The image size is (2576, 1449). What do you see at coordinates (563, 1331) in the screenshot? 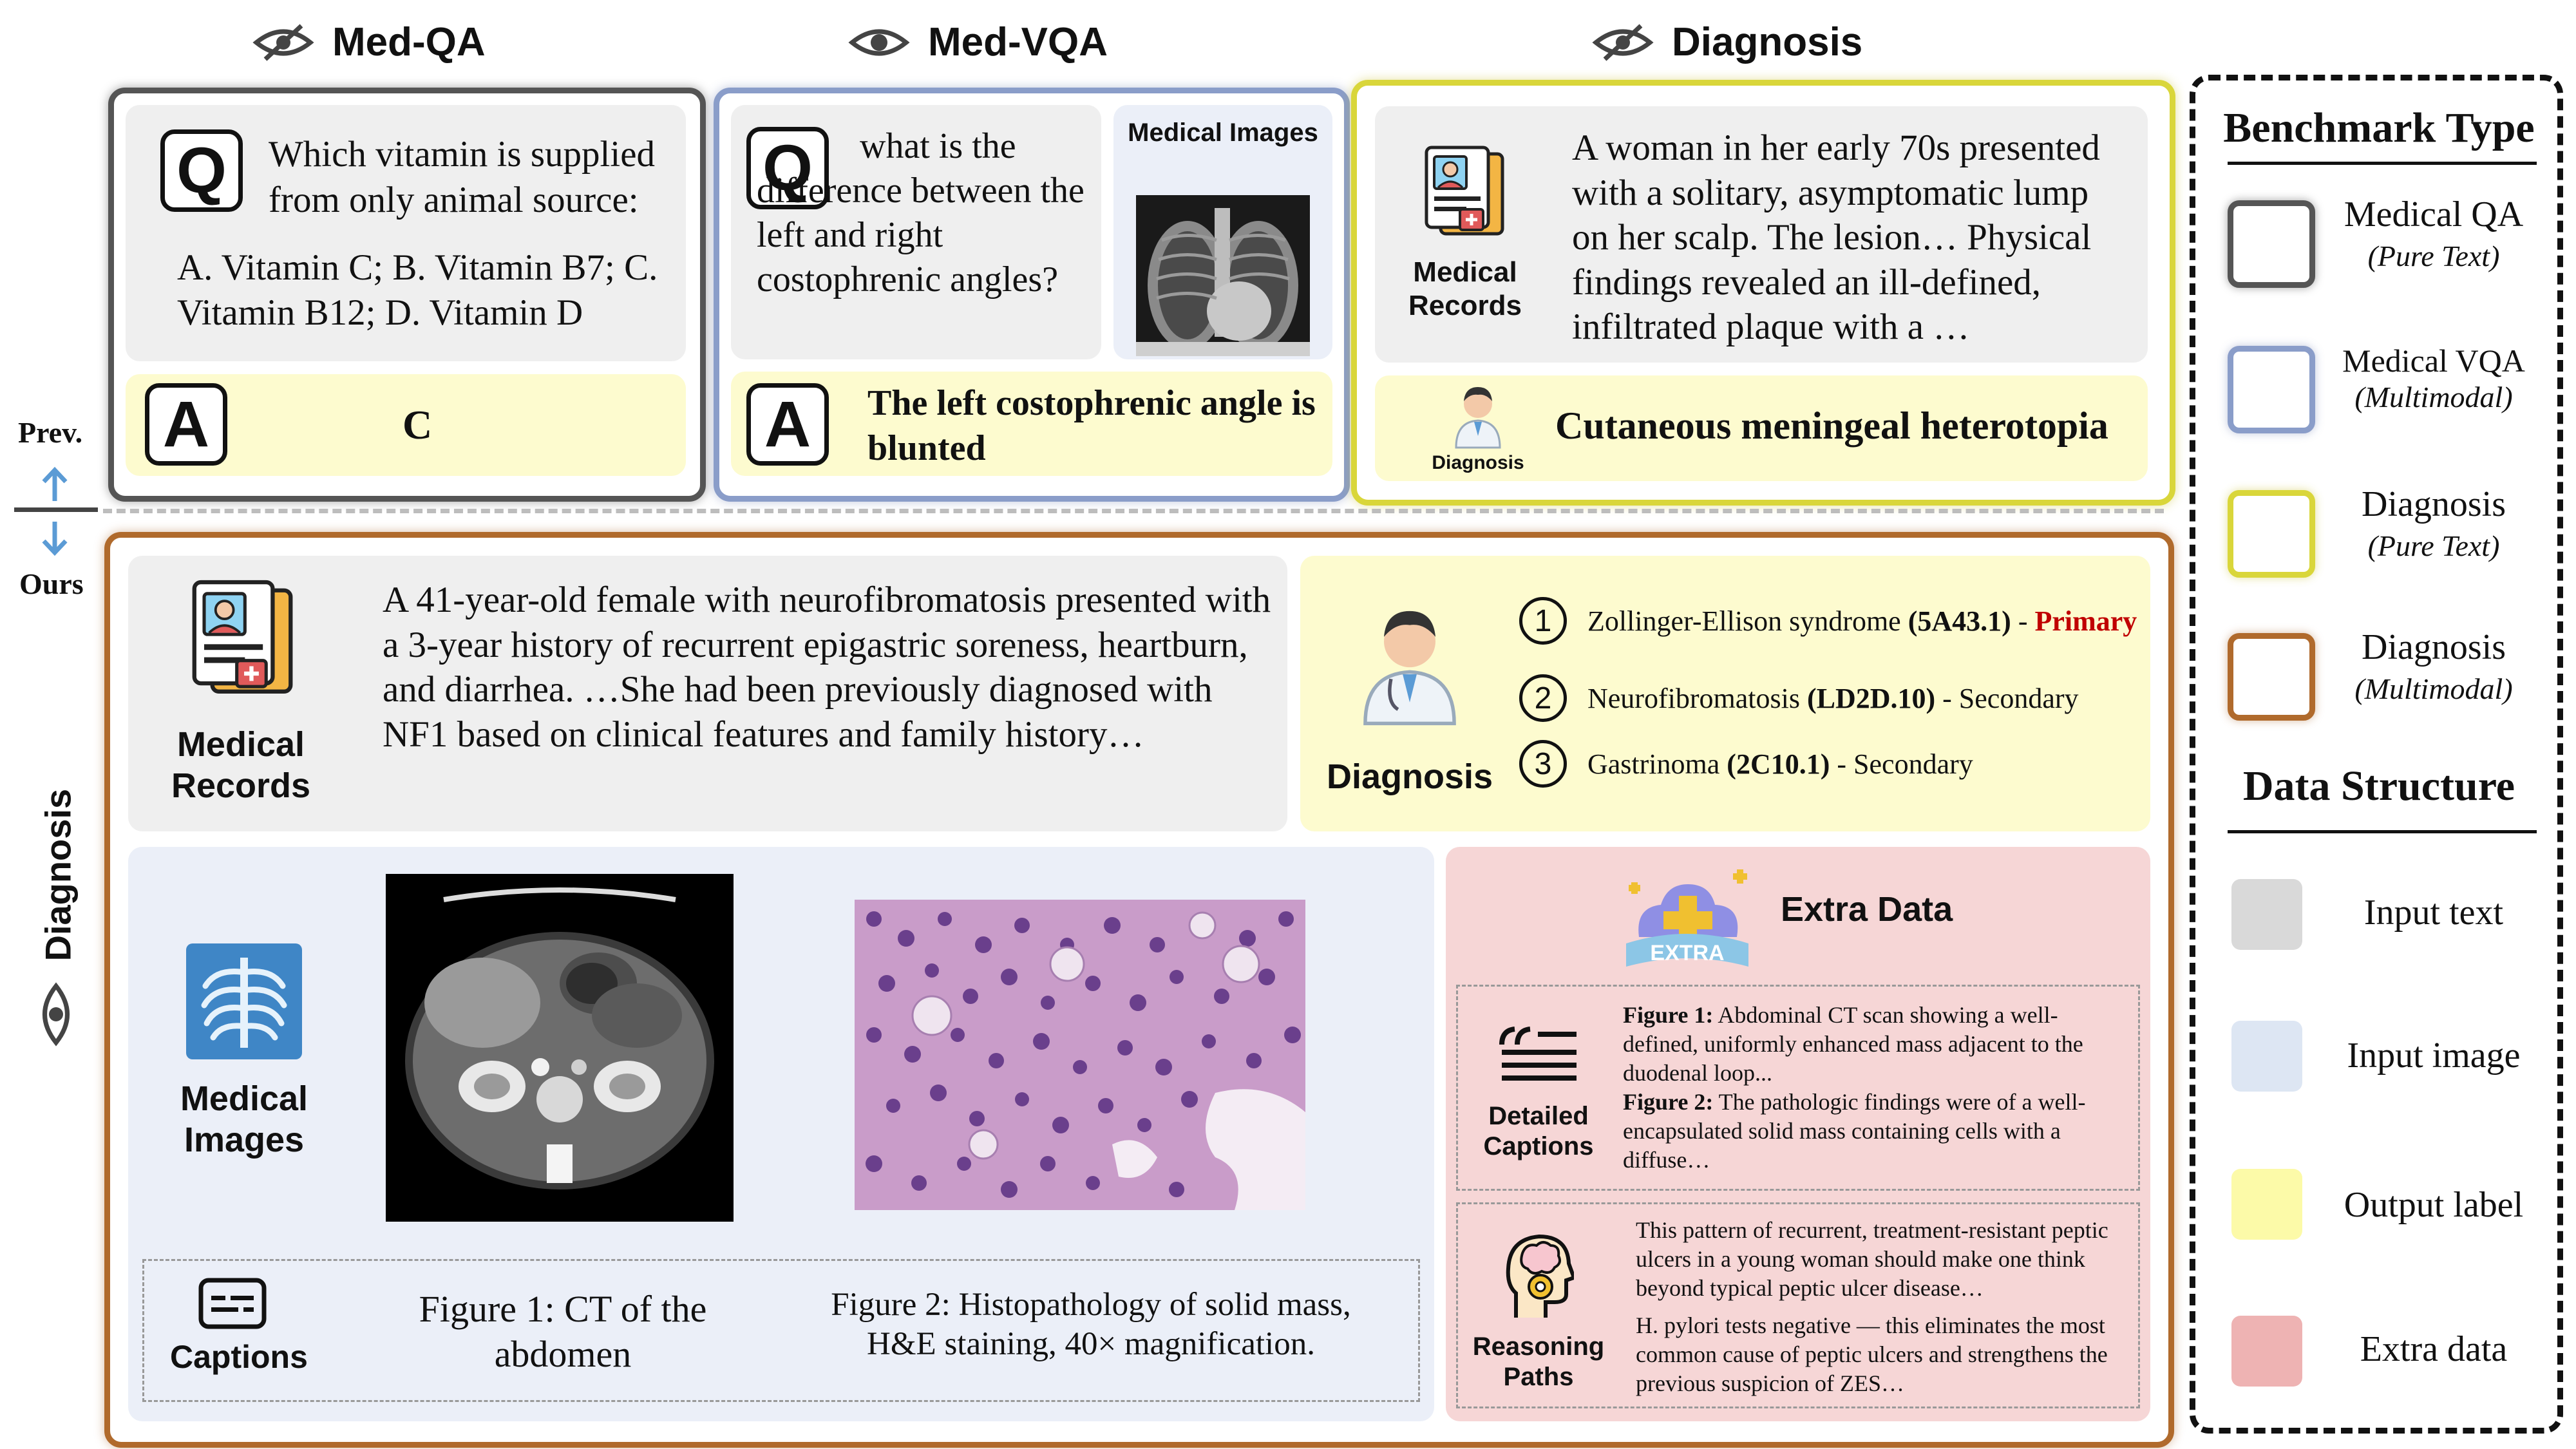
I see `caption-1: Figure 1: CT of the abdomen` at bounding box center [563, 1331].